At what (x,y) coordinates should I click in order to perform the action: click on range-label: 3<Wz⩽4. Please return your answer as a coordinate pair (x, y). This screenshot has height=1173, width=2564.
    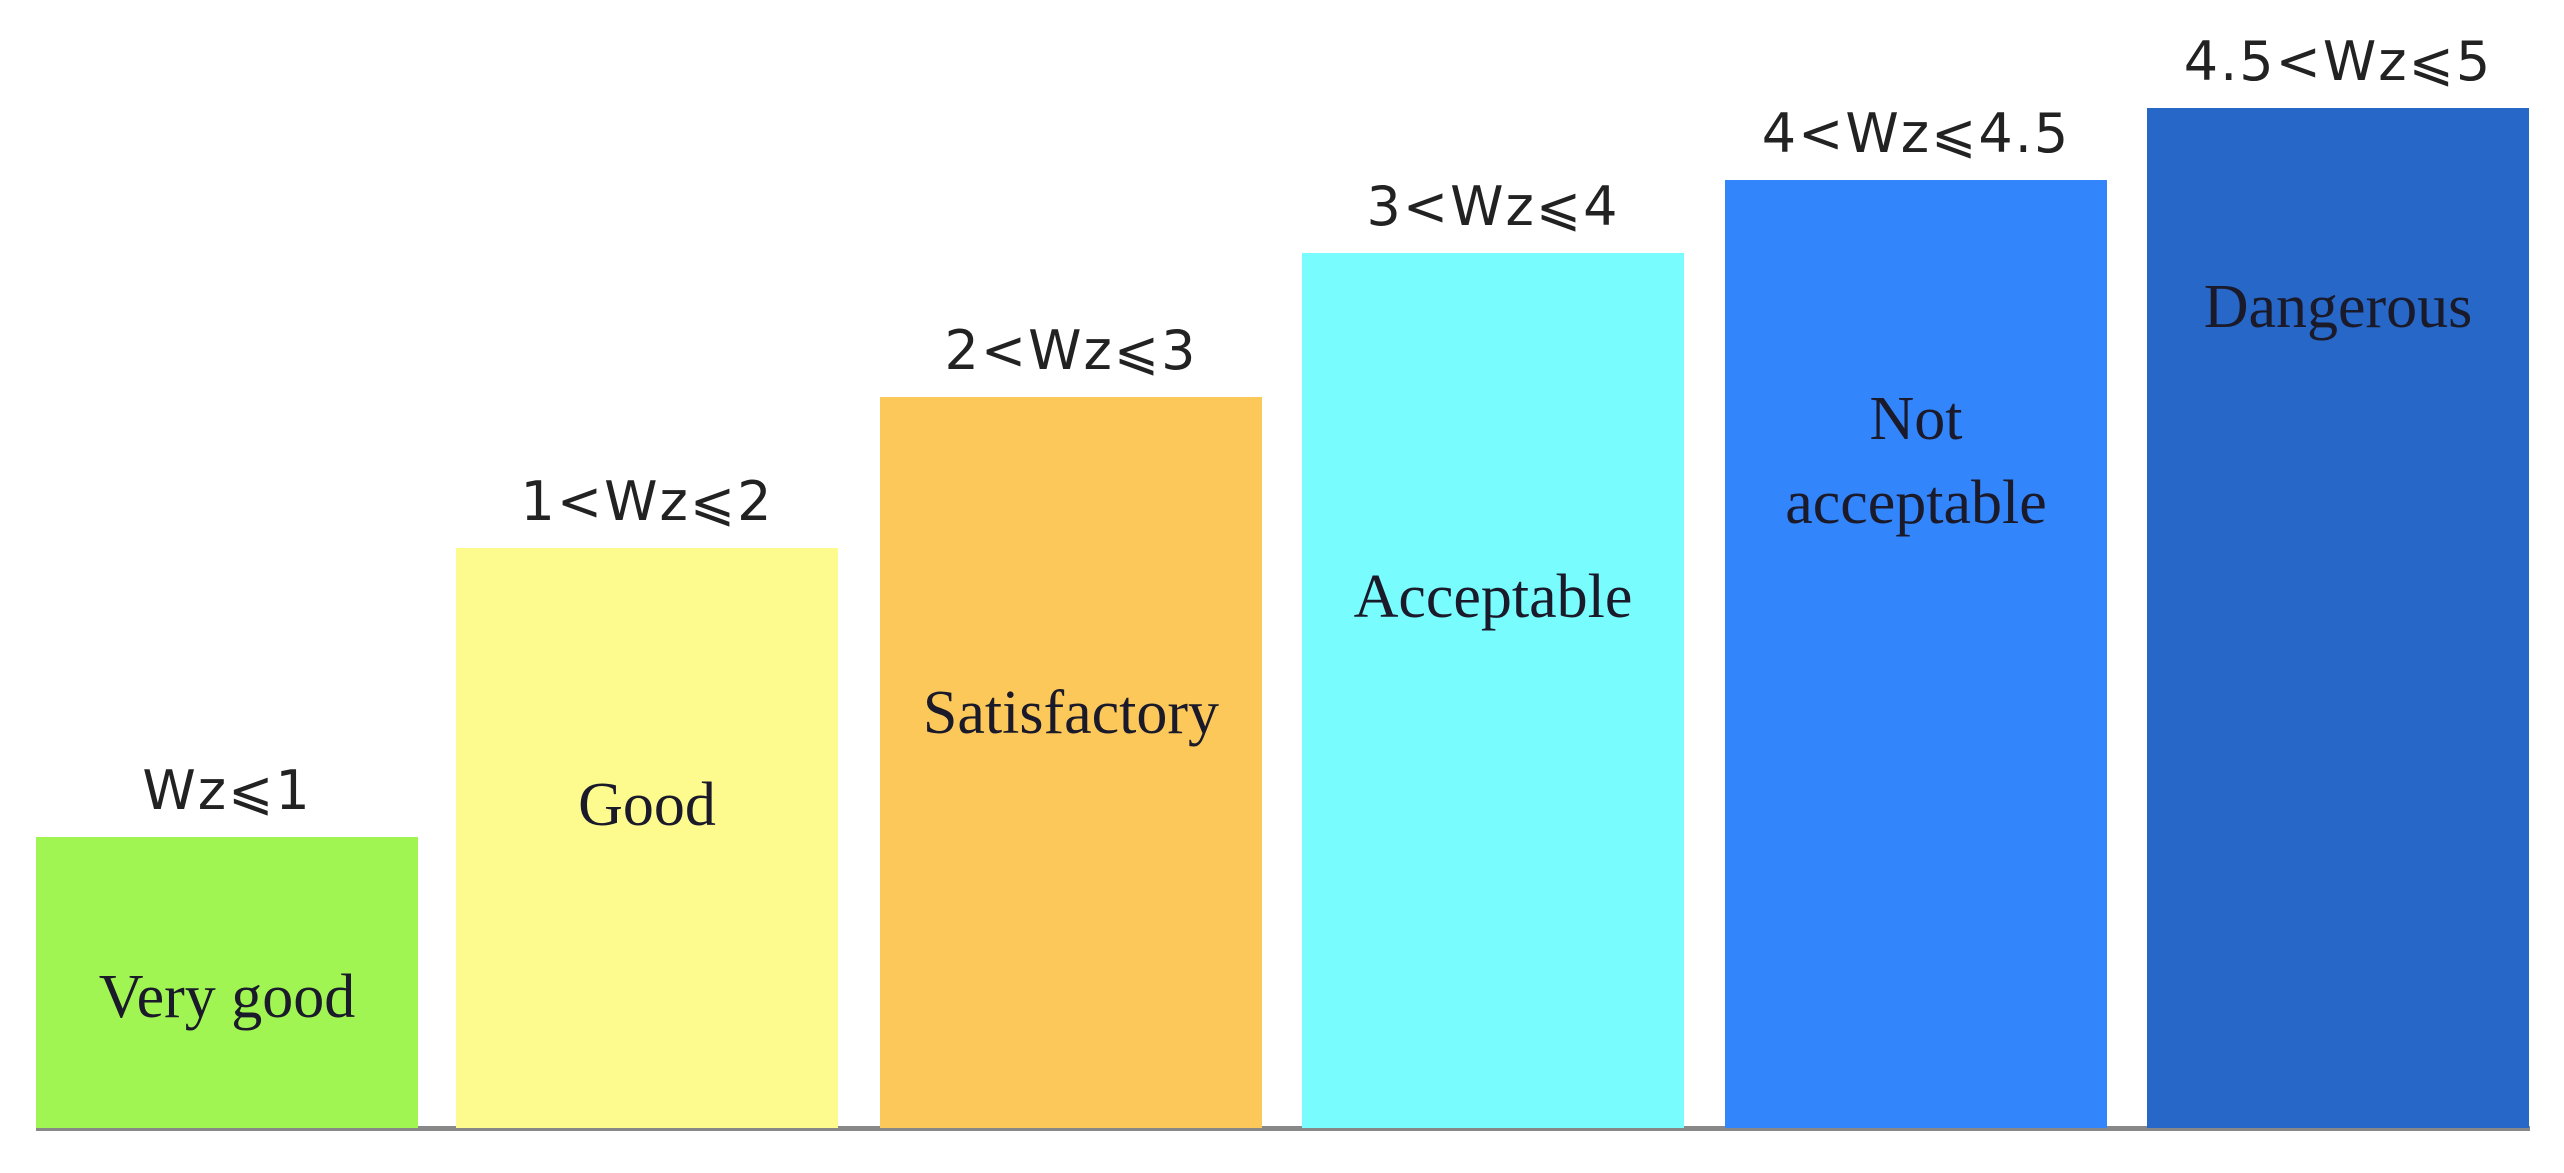
    Looking at the image, I should click on (1493, 206).